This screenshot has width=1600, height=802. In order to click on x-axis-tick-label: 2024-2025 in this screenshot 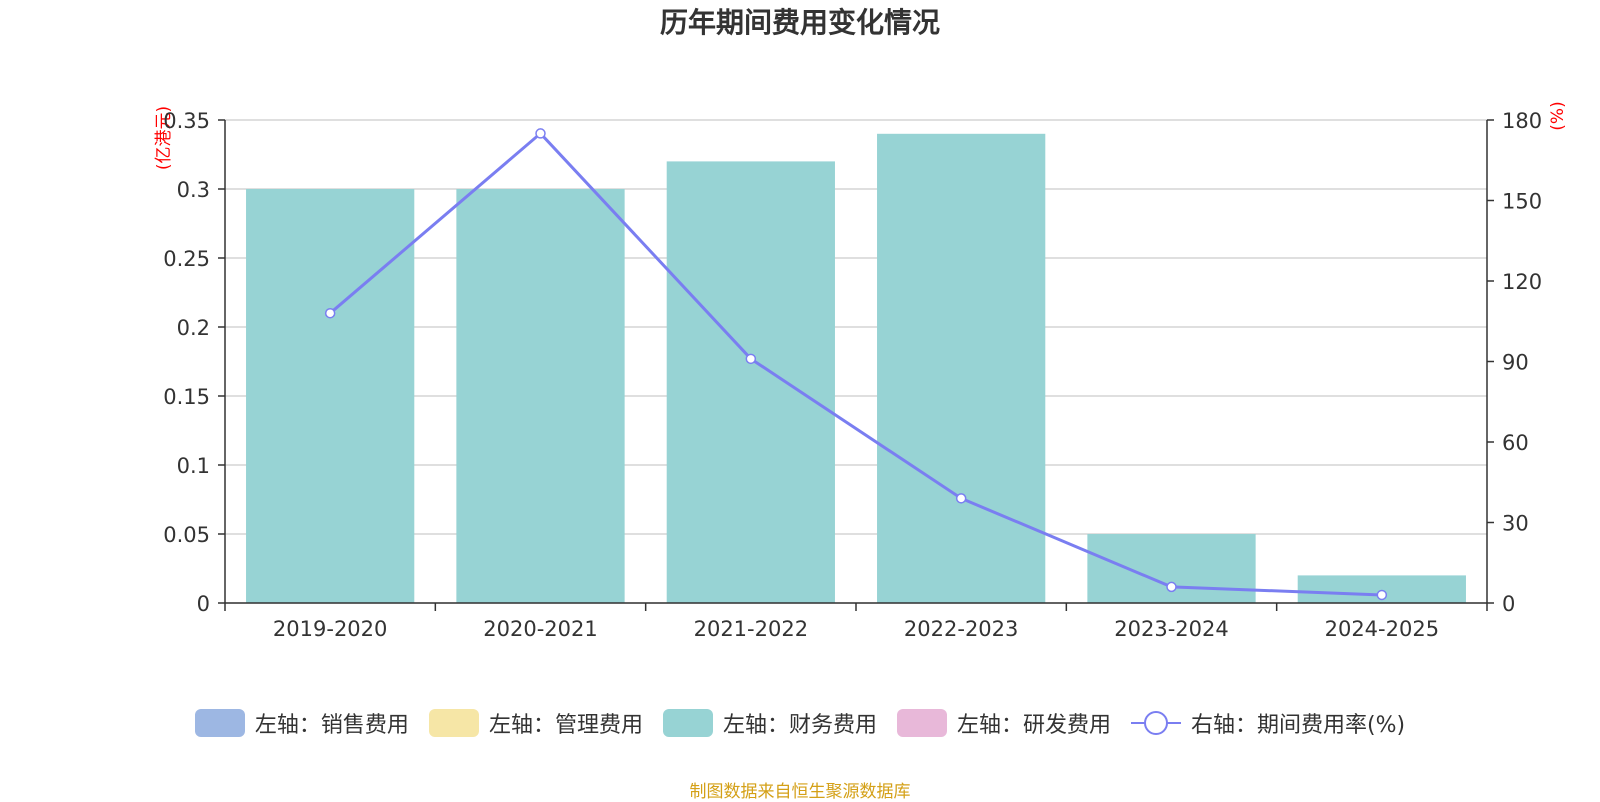, I will do `click(1382, 629)`.